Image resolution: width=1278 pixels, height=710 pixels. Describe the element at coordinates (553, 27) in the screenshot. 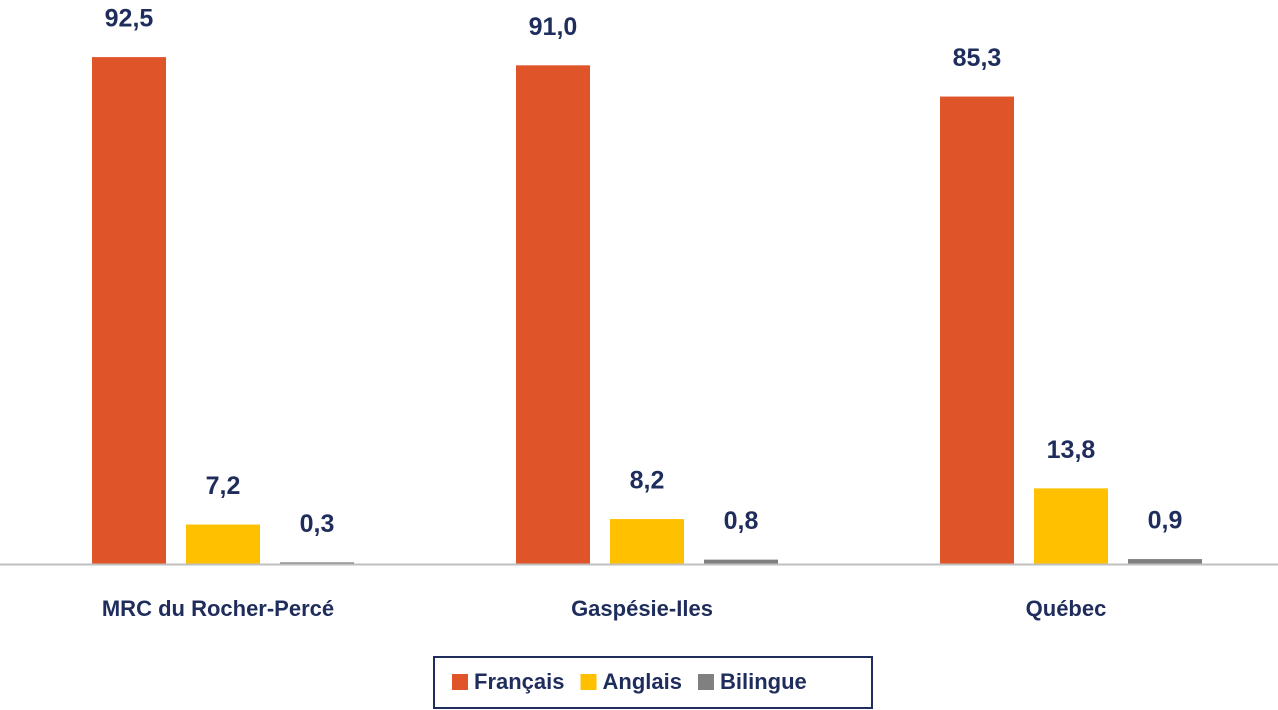

I see `value-label: 91,0` at that location.